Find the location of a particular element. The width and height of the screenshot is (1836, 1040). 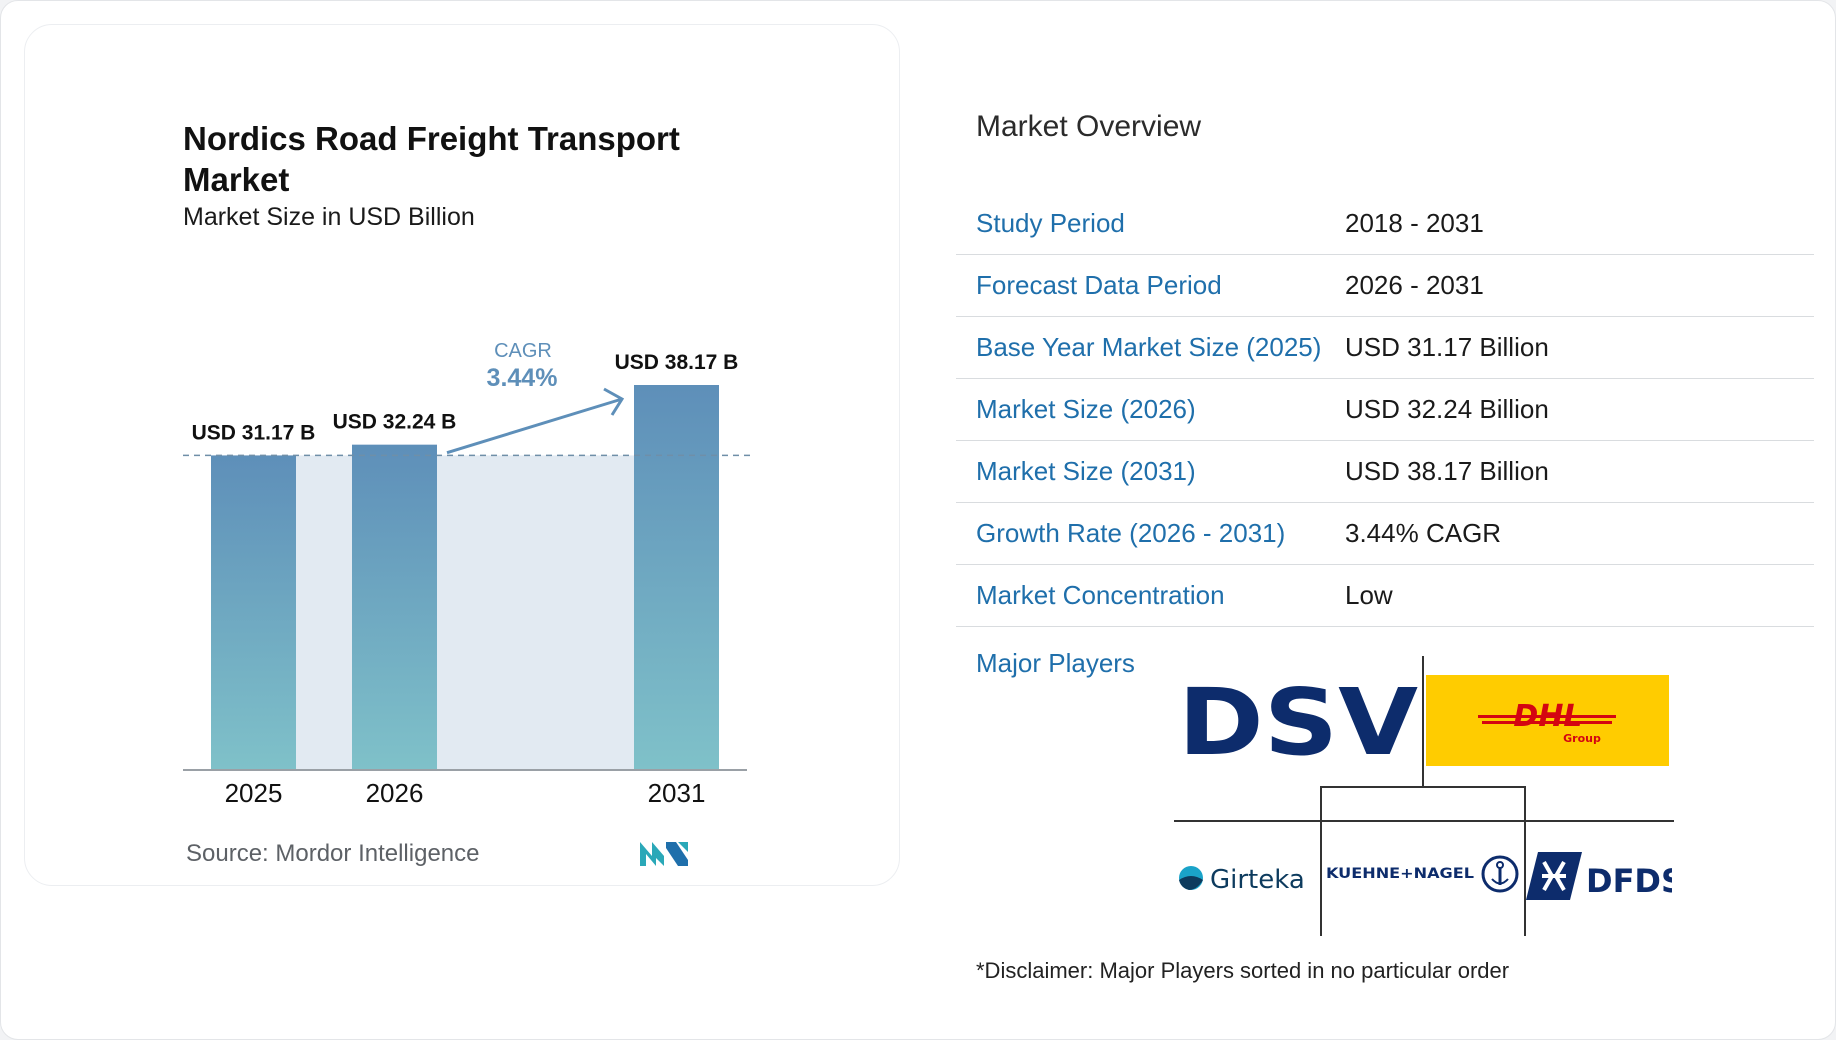

dsv-logo: DSV is located at coordinates (1298, 722).